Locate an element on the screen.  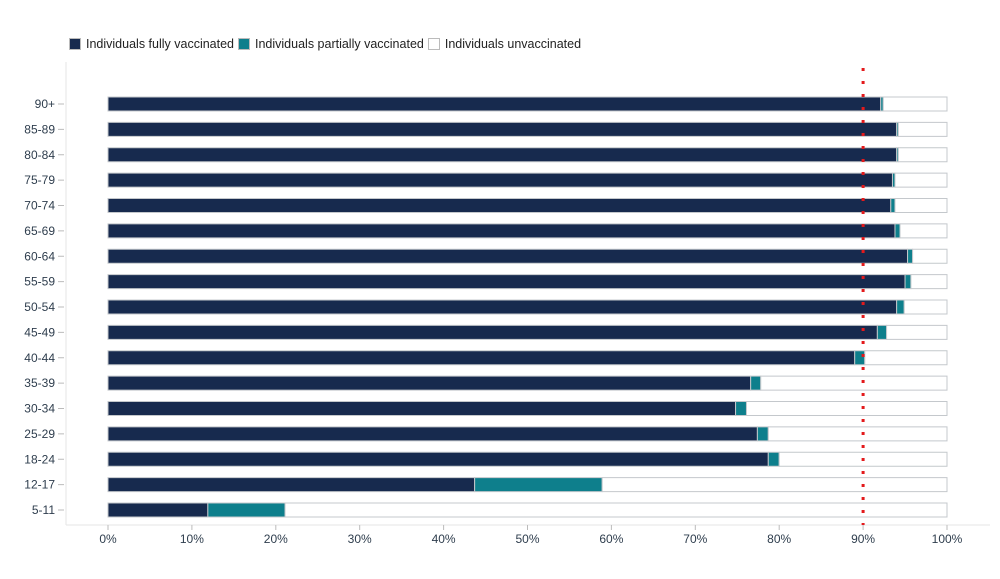
y-tick-label: 70-74 is located at coordinates (39, 206).